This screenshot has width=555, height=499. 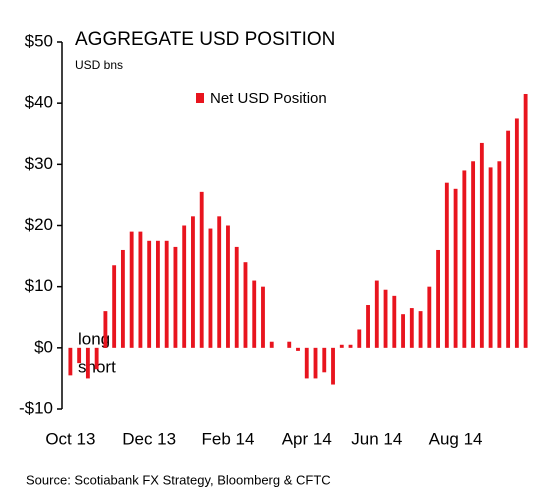 What do you see at coordinates (205, 39) in the screenshot?
I see `chart-title: AGGREGATE USD POSITION` at bounding box center [205, 39].